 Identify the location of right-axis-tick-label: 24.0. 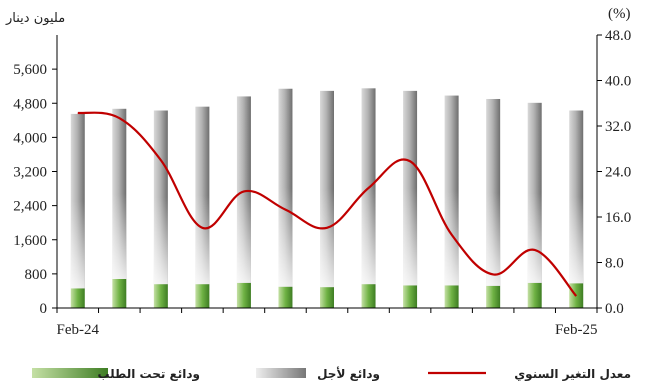
(618, 173).